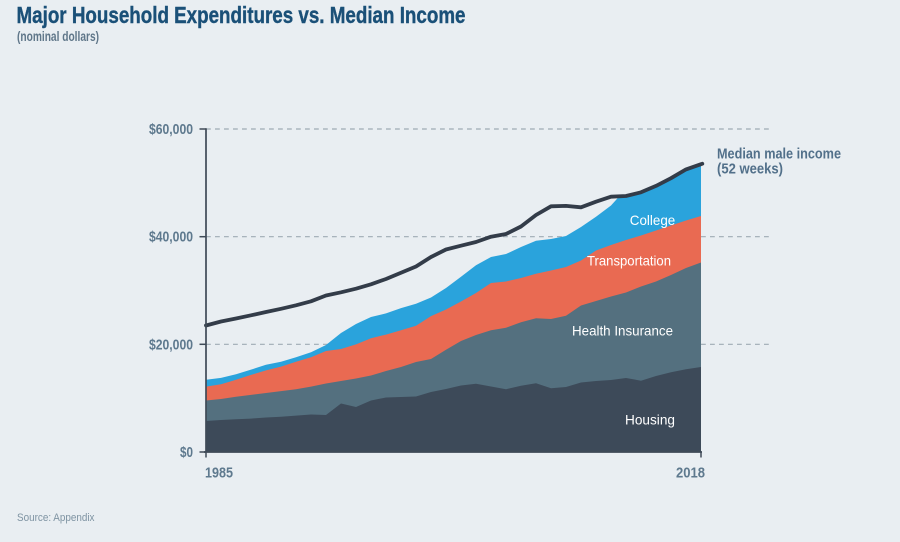 The height and width of the screenshot is (542, 900). I want to click on svg-text: $20,000, so click(171, 344).